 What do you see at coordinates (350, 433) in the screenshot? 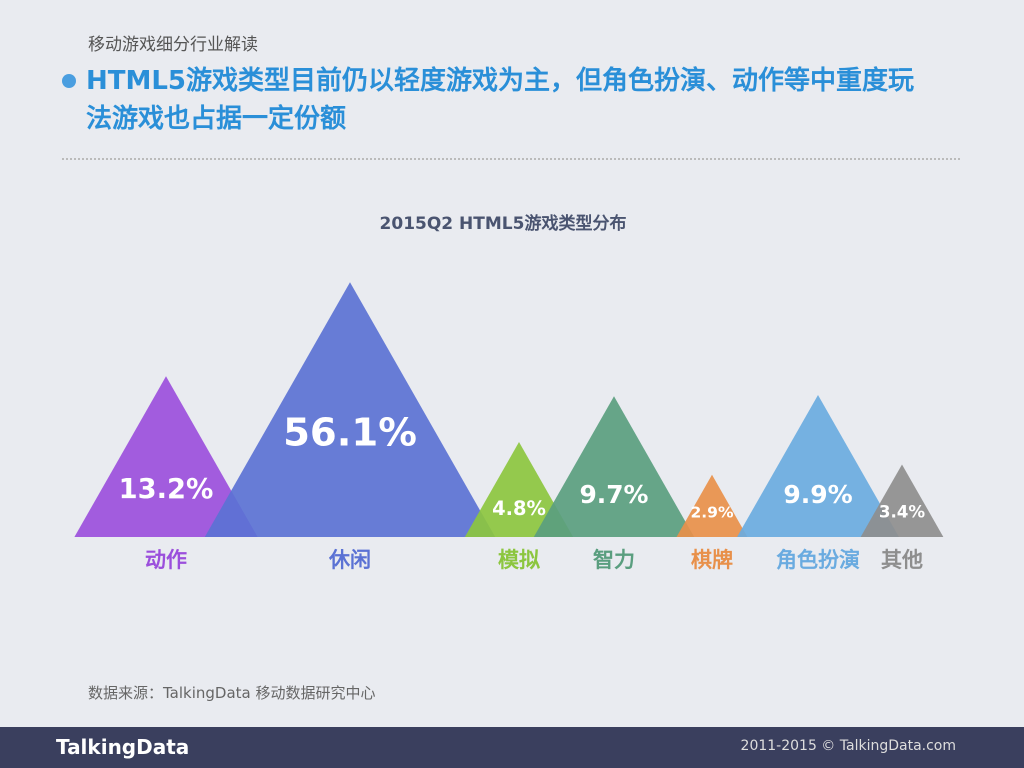
I see `value-label: 56.1%` at bounding box center [350, 433].